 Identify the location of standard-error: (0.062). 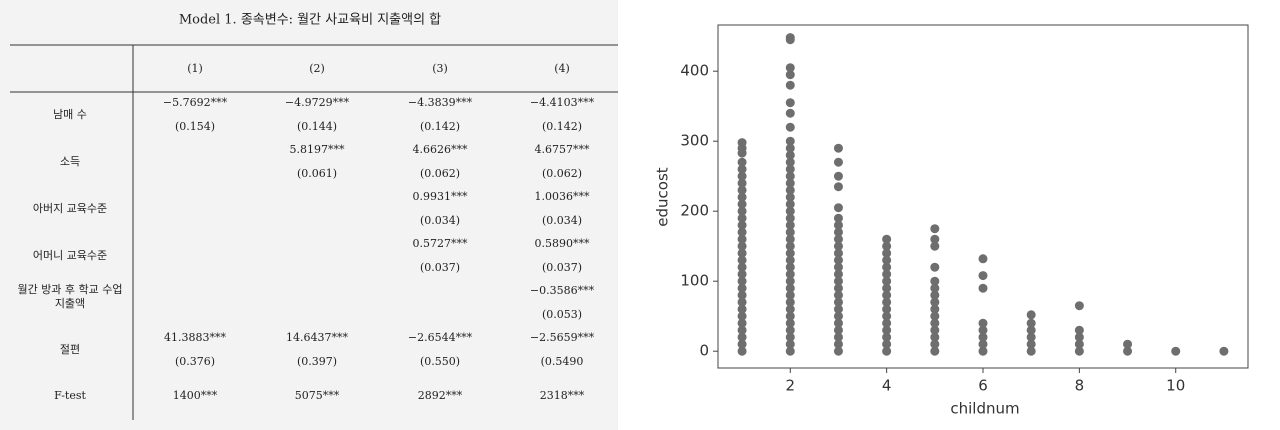
(440, 173).